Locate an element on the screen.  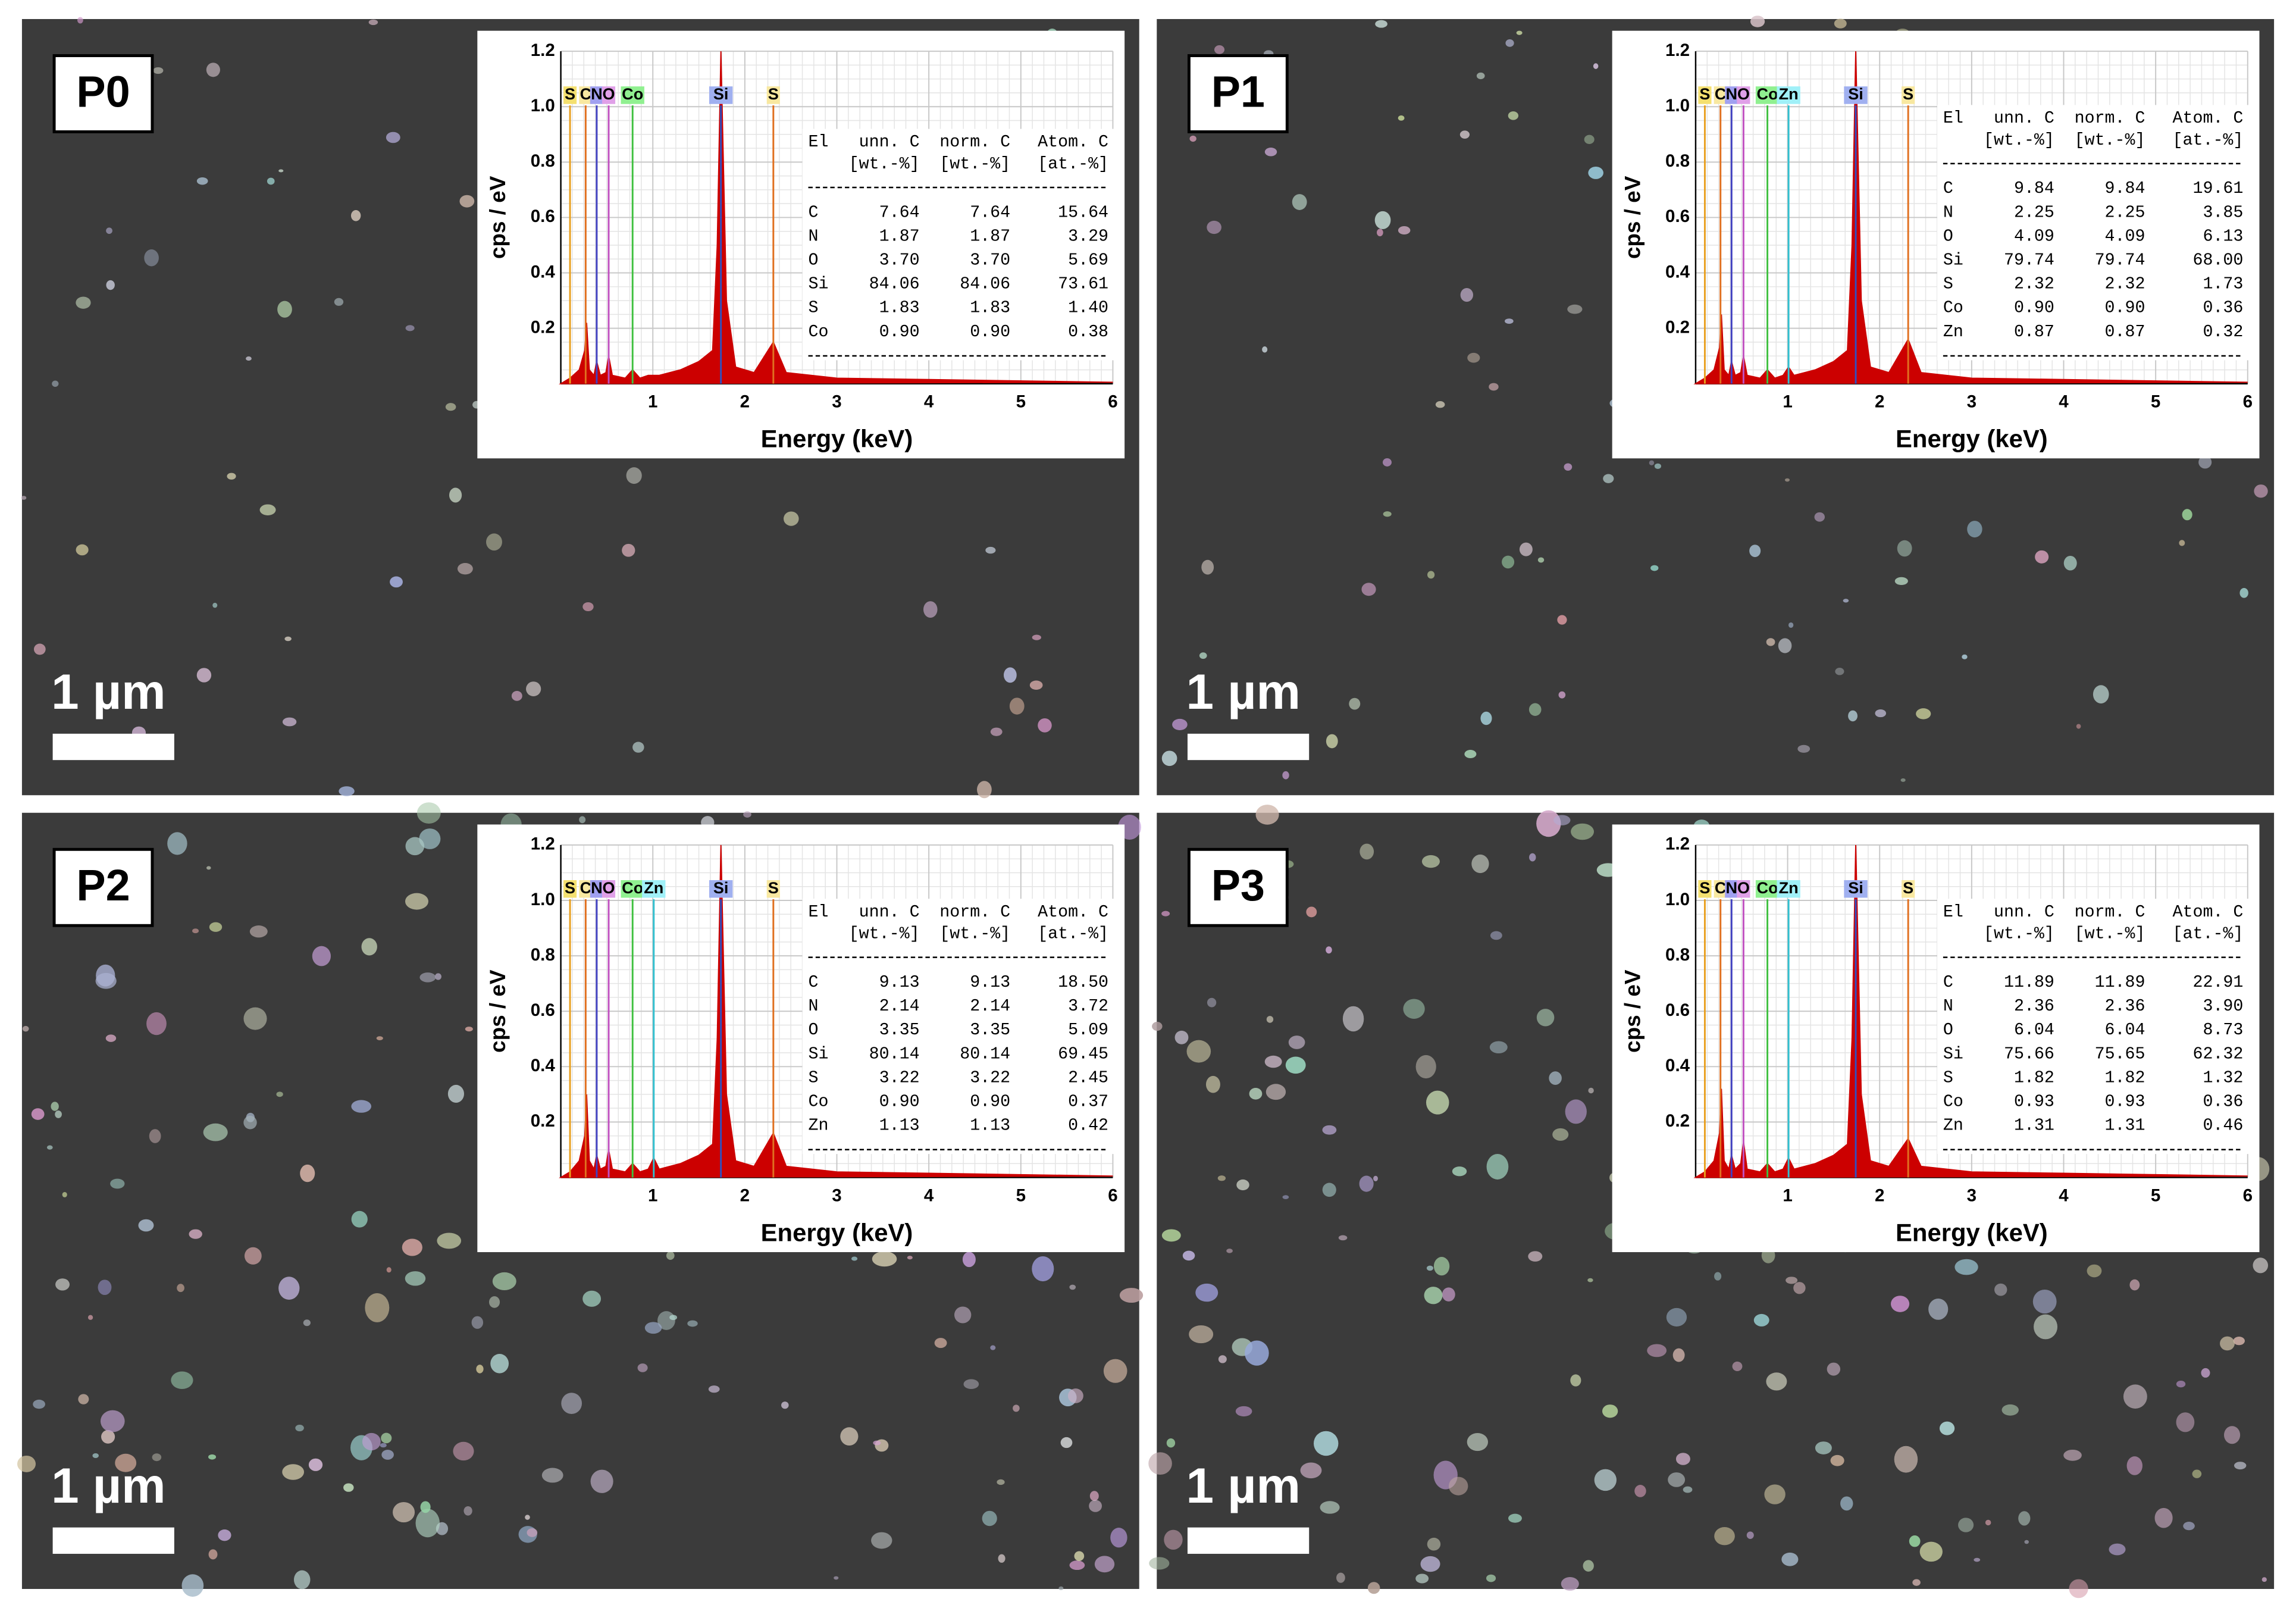
x-tick-label: 4 is located at coordinates (929, 402).